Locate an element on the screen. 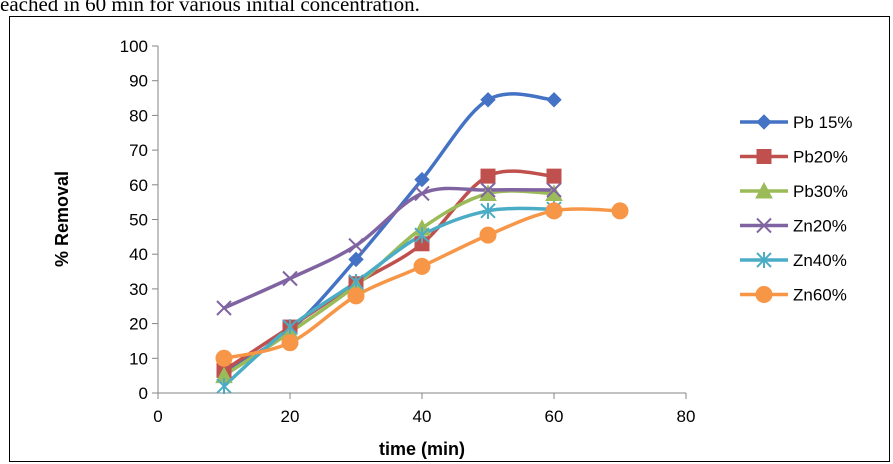  legend-item-pb-15: Pb 15% is located at coordinates (796, 122).